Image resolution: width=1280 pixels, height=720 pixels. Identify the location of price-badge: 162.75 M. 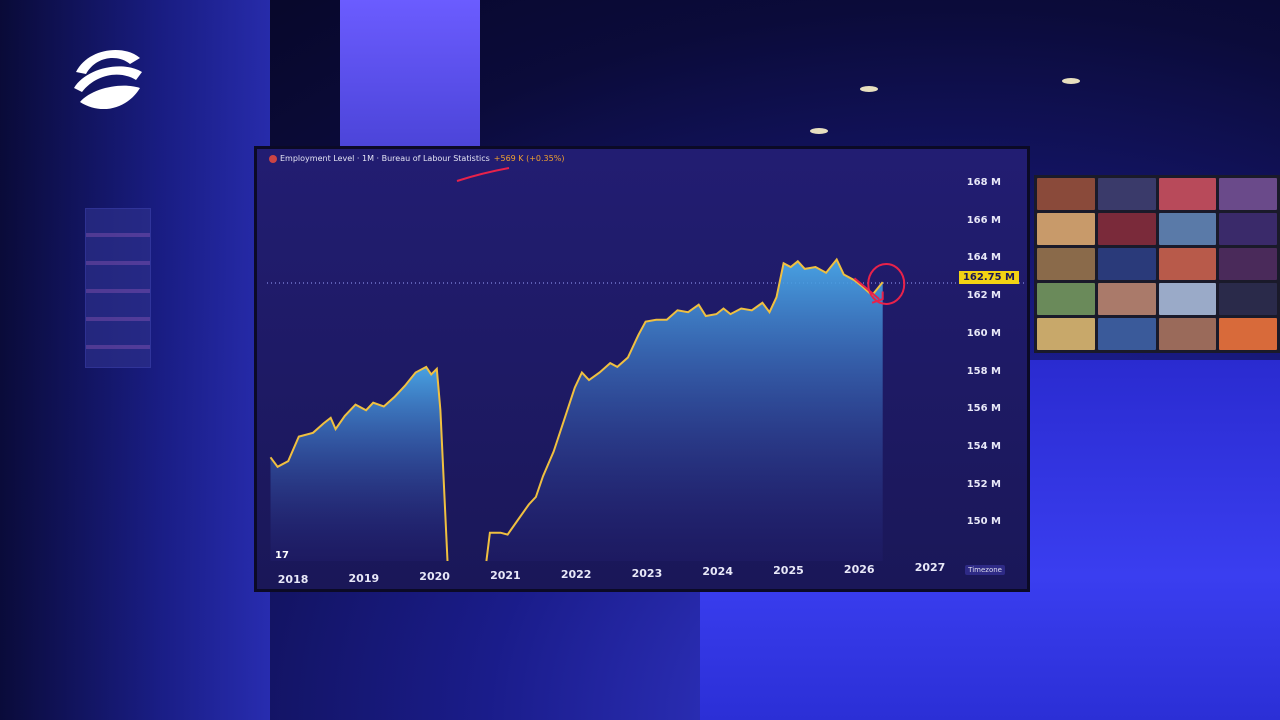
(988, 277).